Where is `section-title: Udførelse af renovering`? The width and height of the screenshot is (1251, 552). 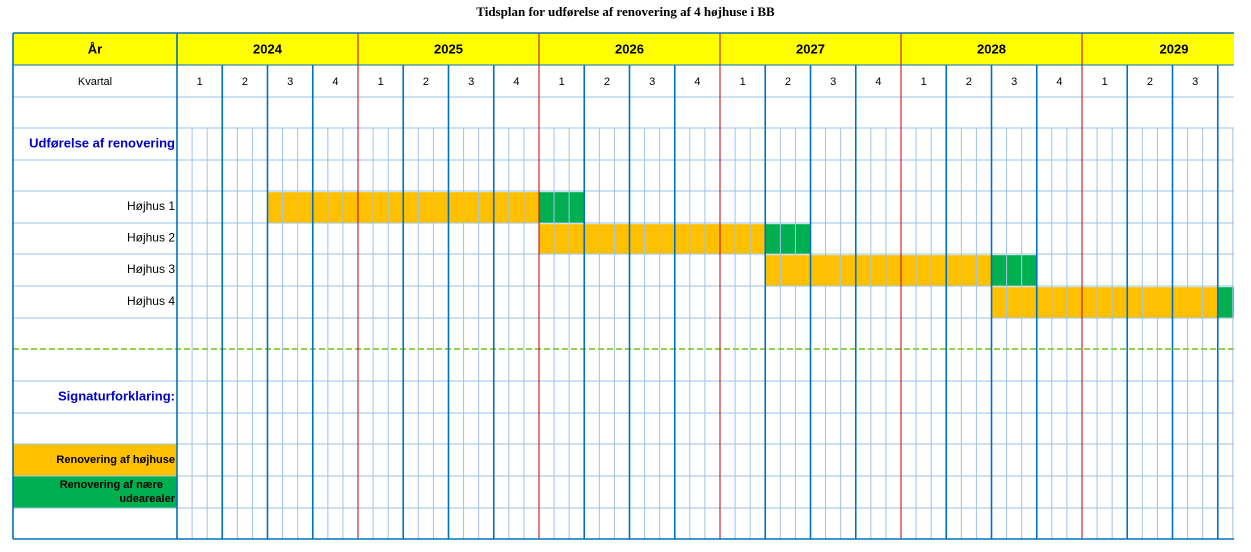 section-title: Udførelse af renovering is located at coordinates (102, 142).